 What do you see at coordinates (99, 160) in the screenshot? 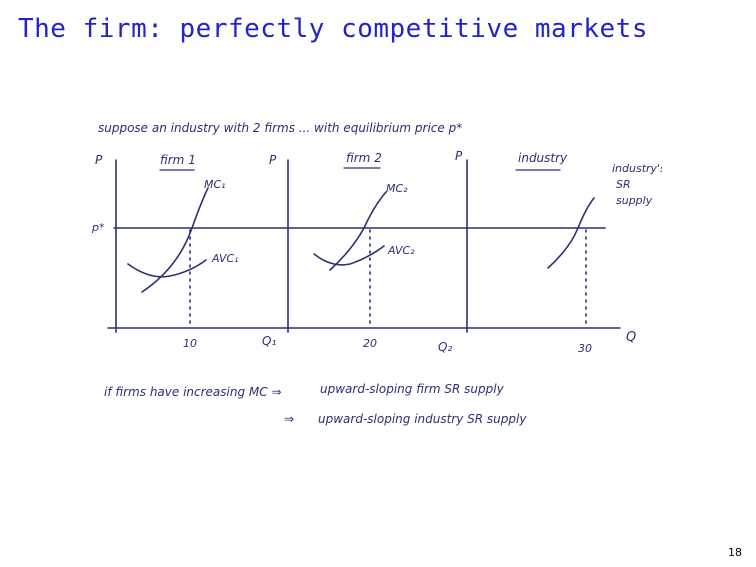
I see `panel1-price-label: P` at bounding box center [99, 160].